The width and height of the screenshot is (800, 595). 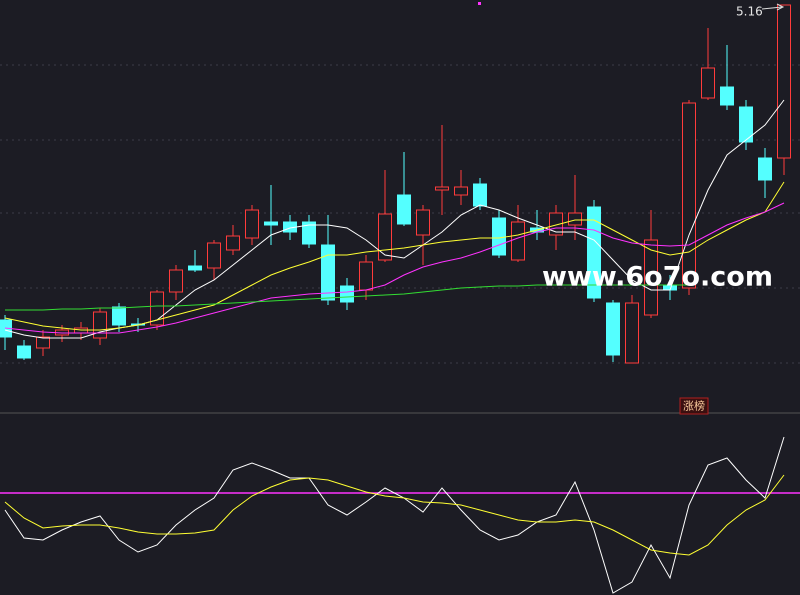 I want to click on watermark: www.6o7o.com, so click(x=657, y=277).